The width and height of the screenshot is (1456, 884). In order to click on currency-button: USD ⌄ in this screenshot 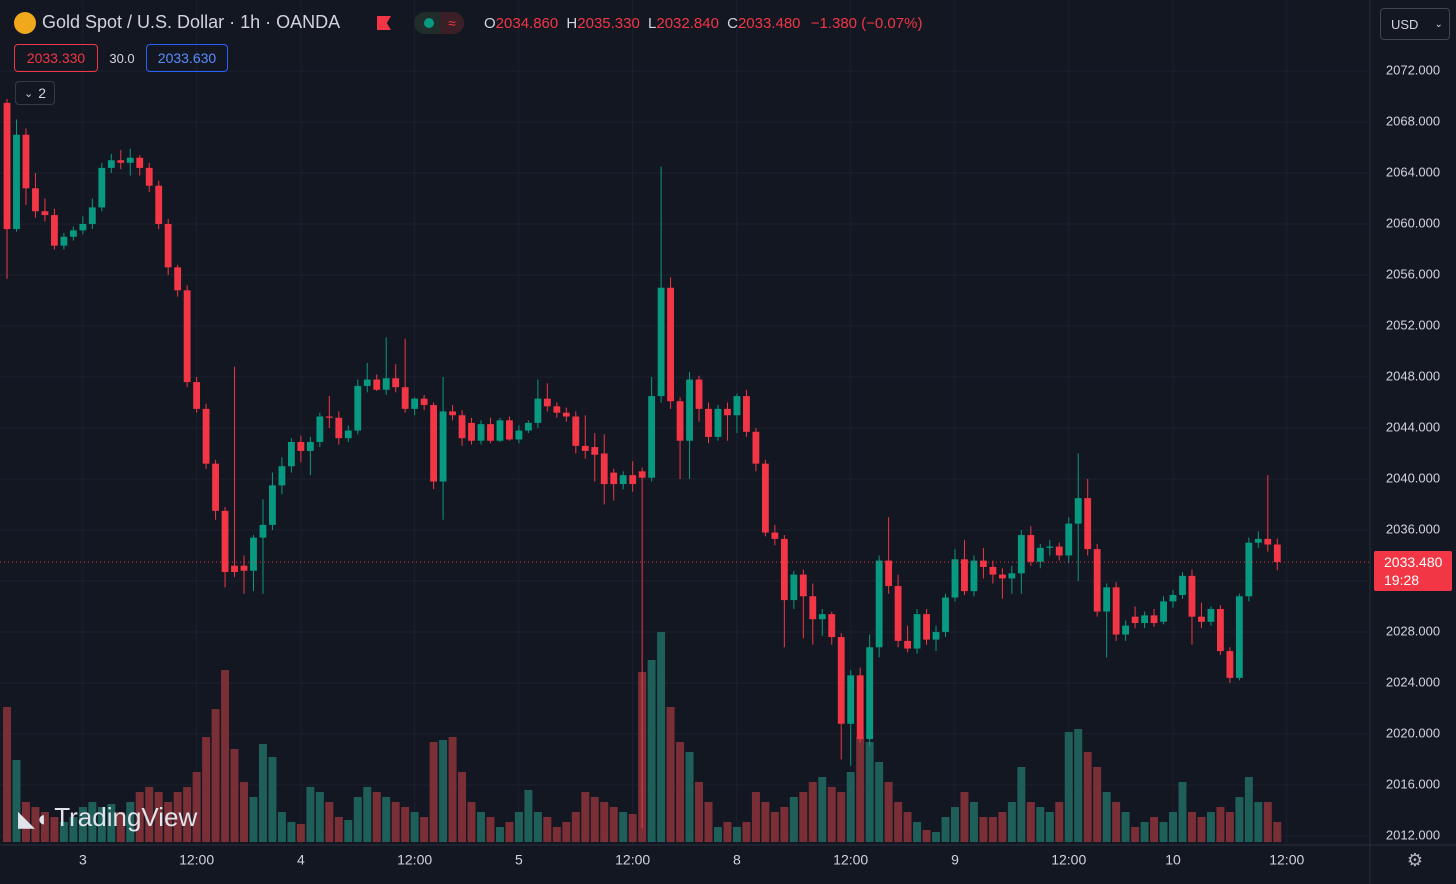, I will do `click(1415, 24)`.